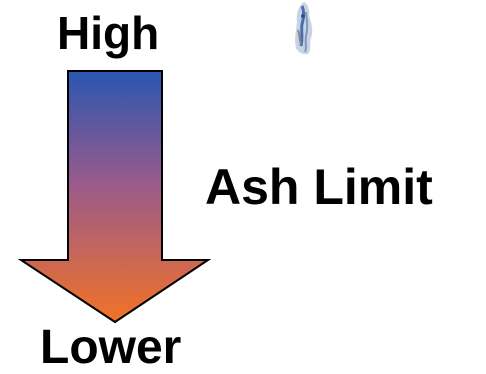 This screenshot has width=486, height=374. Describe the element at coordinates (108, 33) in the screenshot. I see `high-label: High` at that location.